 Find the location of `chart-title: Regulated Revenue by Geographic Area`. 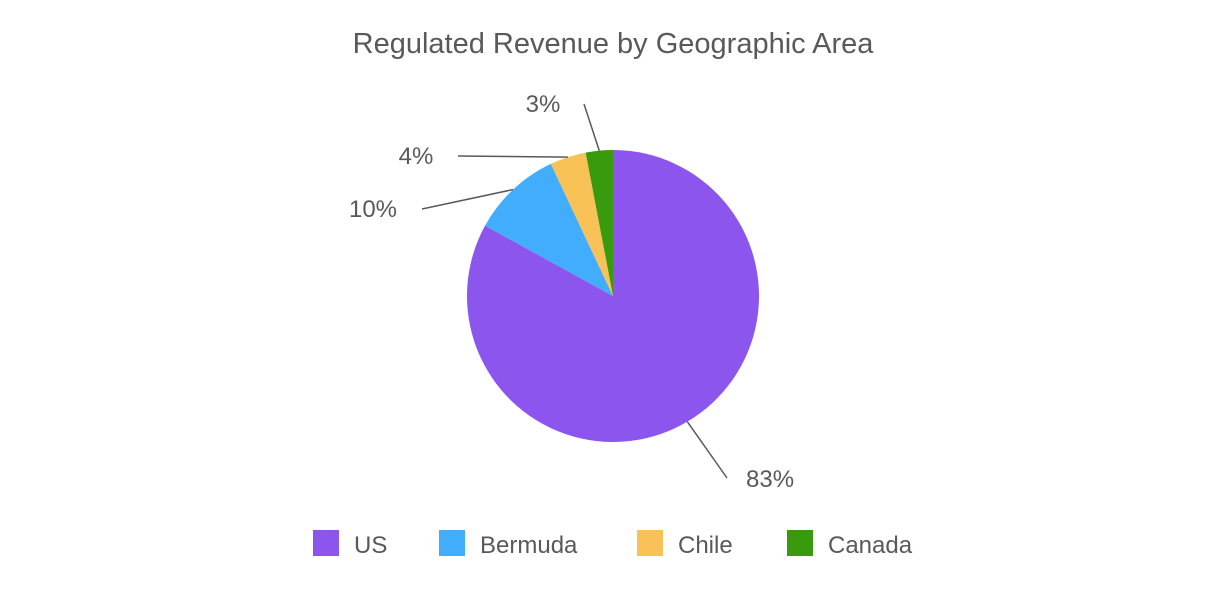

chart-title: Regulated Revenue by Geographic Area is located at coordinates (614, 44).